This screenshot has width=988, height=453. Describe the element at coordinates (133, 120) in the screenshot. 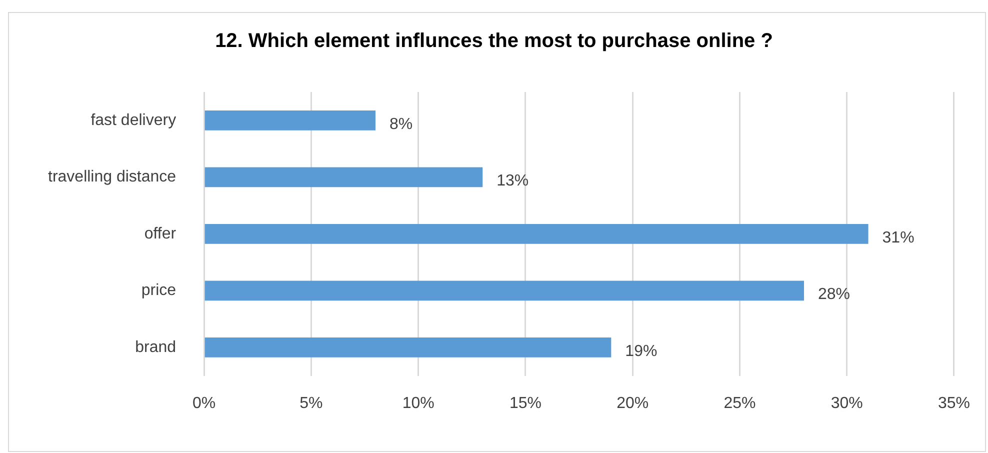

I see `y-tick-label: fast delivery` at that location.